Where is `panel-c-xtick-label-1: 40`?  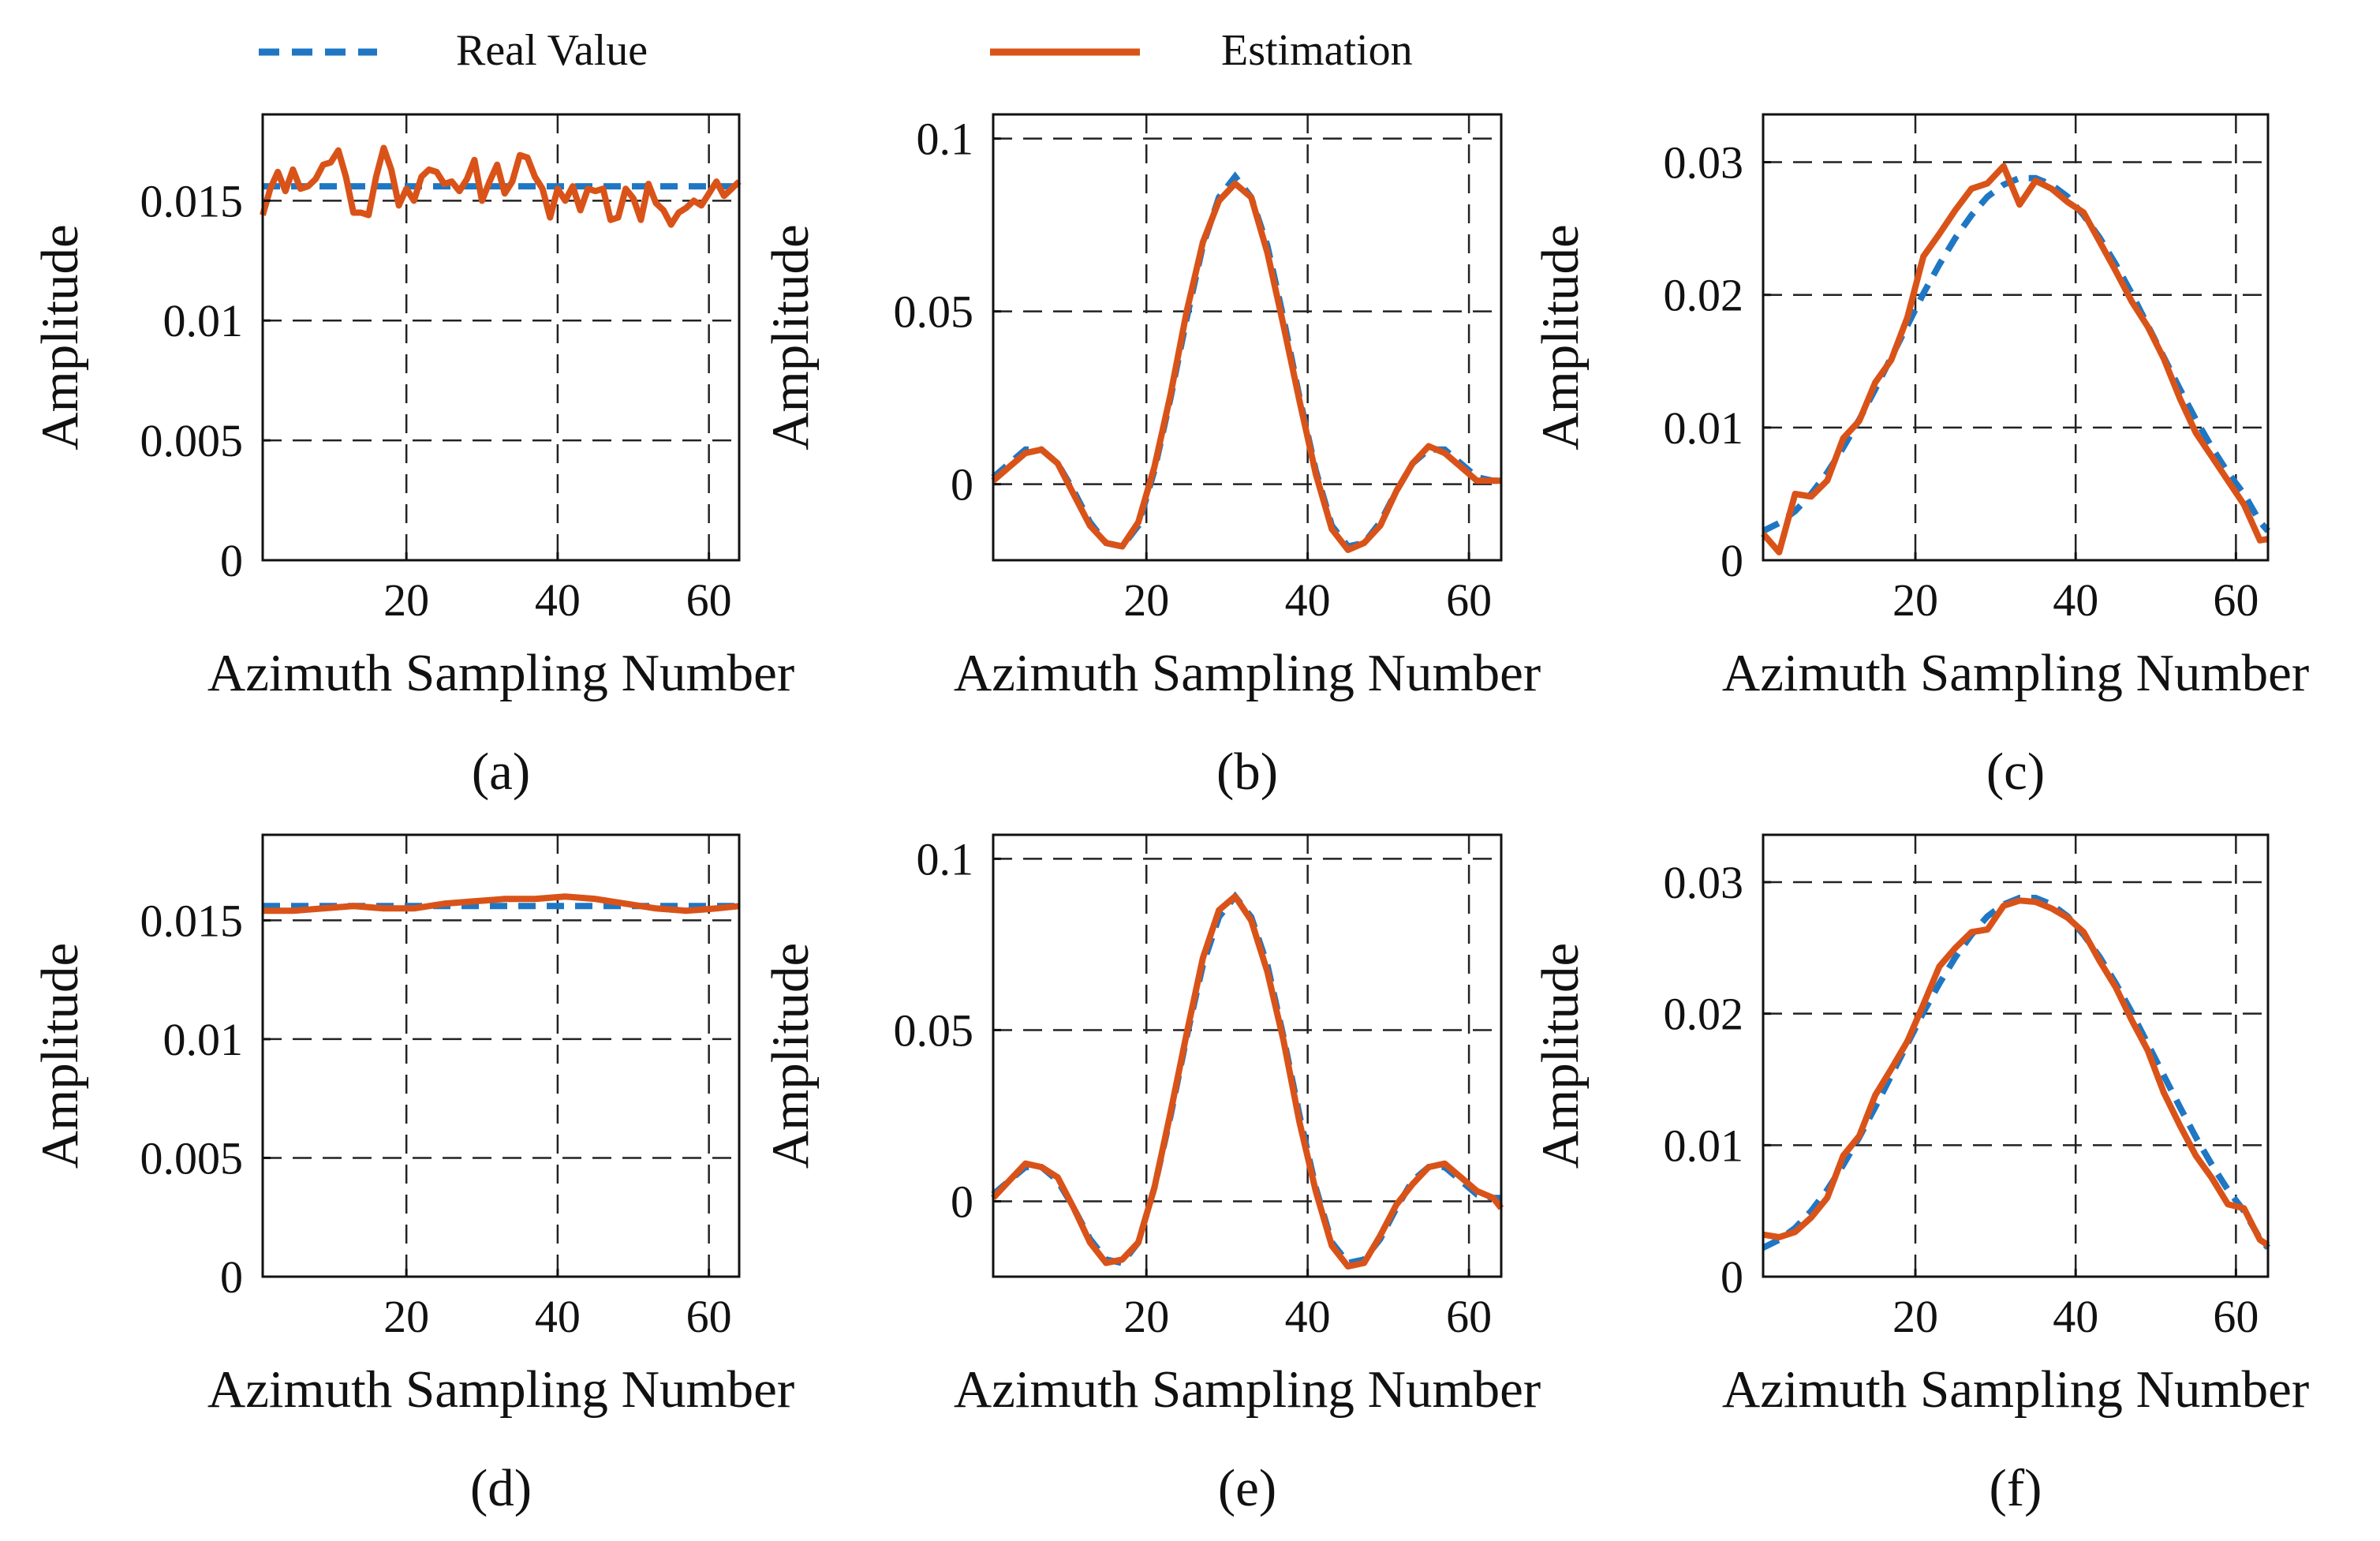 panel-c-xtick-label-1: 40 is located at coordinates (2075, 600).